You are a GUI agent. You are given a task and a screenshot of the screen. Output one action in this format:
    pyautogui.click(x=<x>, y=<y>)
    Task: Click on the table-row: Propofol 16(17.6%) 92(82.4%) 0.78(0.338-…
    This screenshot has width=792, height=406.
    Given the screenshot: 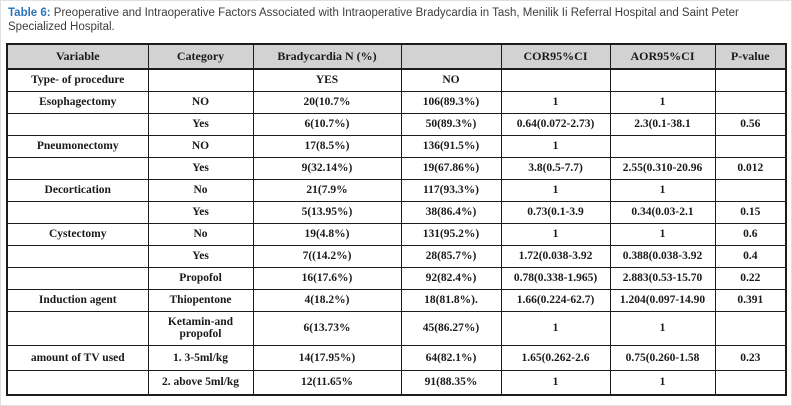 What is the action you would take?
    pyautogui.click(x=396, y=278)
    